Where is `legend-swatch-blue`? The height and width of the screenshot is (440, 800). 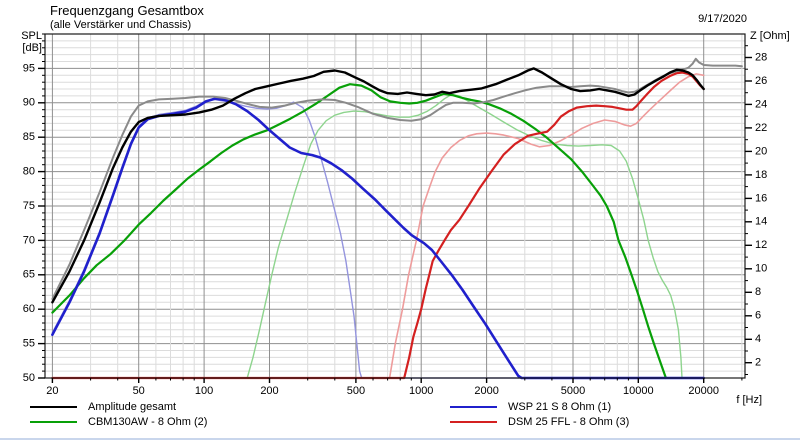
legend-swatch-blue is located at coordinates (473, 406).